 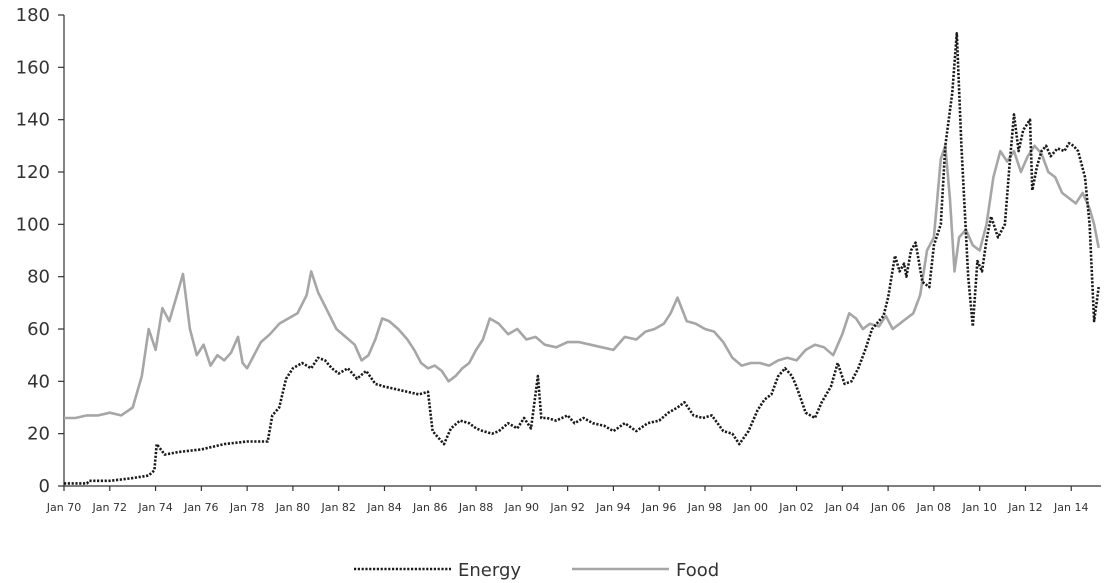 What do you see at coordinates (33, 224) in the screenshot?
I see `y-tick-label: 100` at bounding box center [33, 224].